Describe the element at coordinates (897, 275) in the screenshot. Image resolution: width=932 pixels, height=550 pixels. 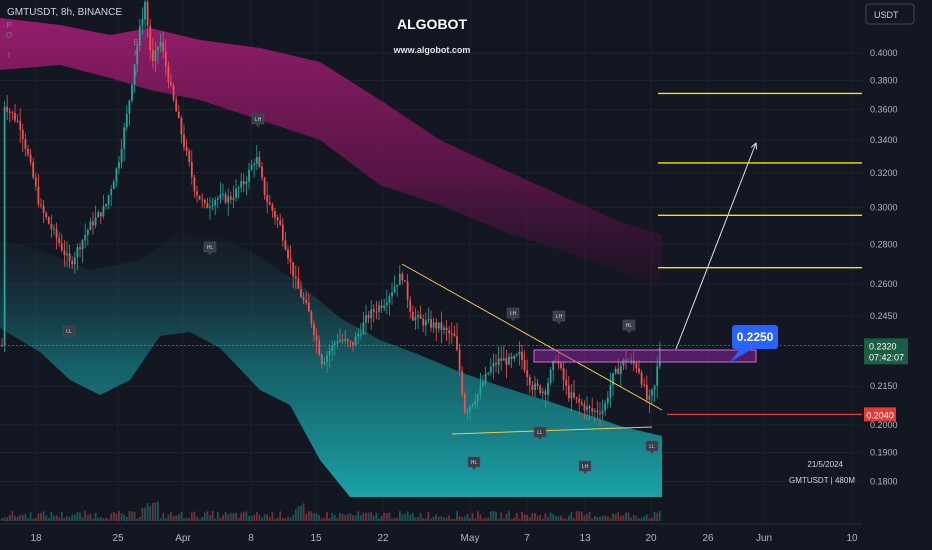
I see `price-axis` at that location.